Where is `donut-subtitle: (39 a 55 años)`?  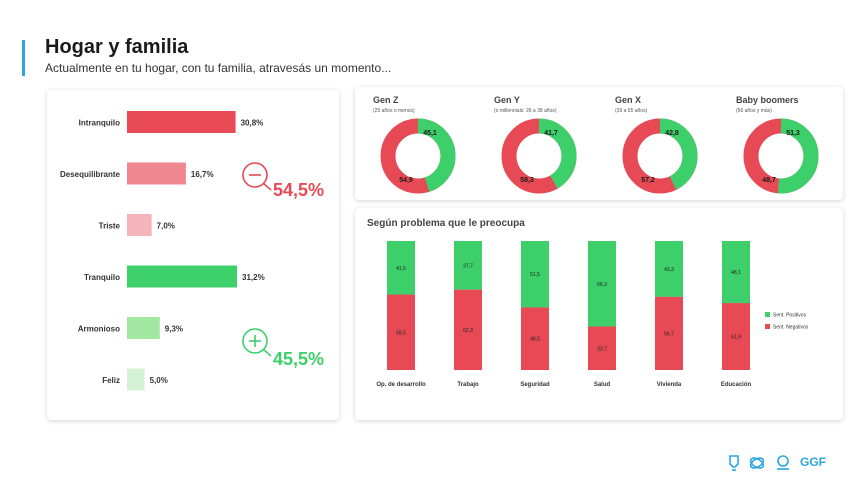 donut-subtitle: (39 a 55 años) is located at coordinates (631, 111).